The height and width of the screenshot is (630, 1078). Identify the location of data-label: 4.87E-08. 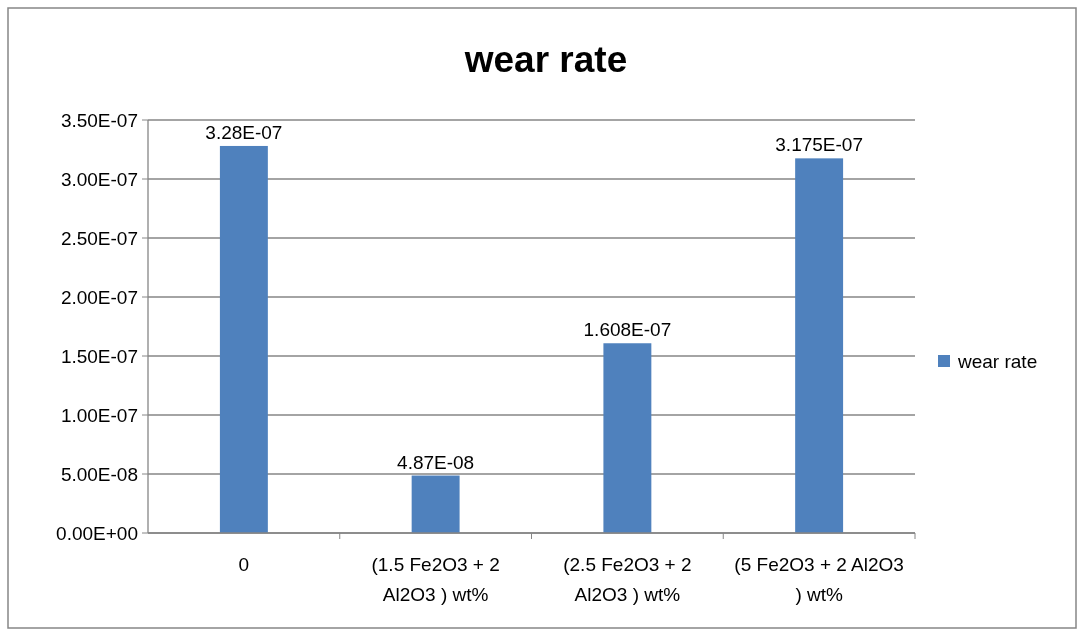
(436, 462).